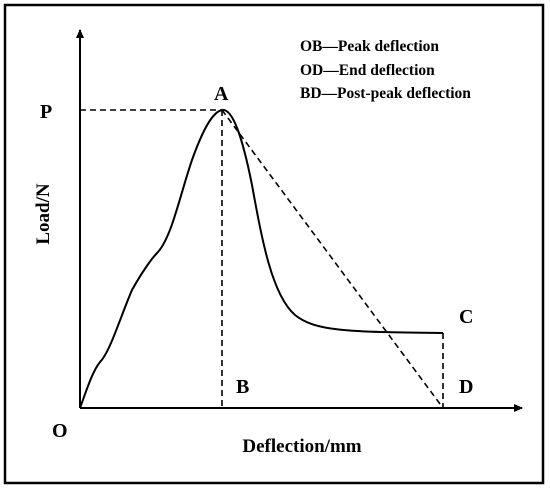 This screenshot has width=550, height=491. Describe the element at coordinates (43, 214) in the screenshot. I see `y-axis-title: Load/N` at that location.